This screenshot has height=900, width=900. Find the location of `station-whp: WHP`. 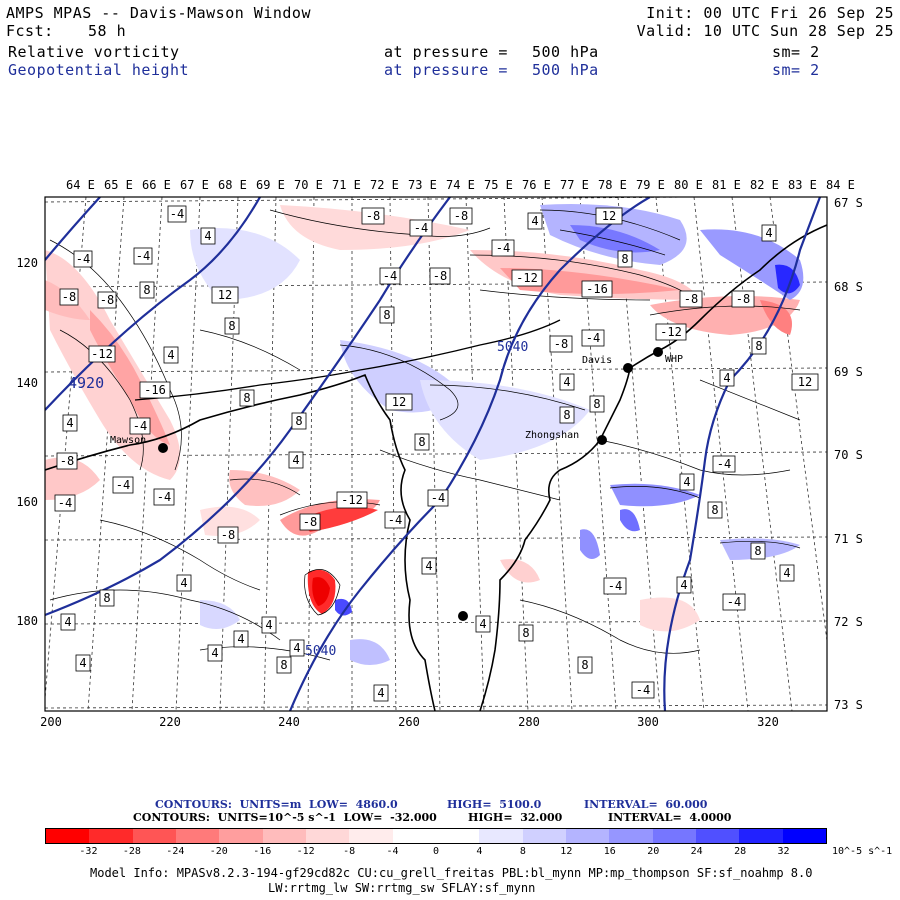

station-whp: WHP is located at coordinates (674, 359).